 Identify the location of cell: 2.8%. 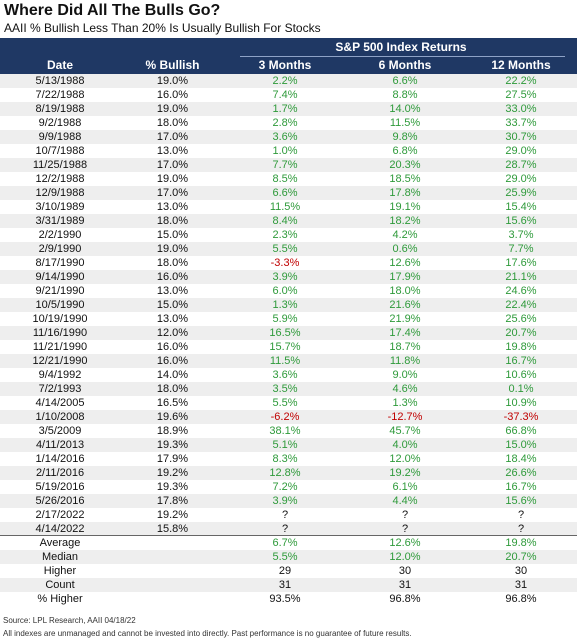
(285, 123).